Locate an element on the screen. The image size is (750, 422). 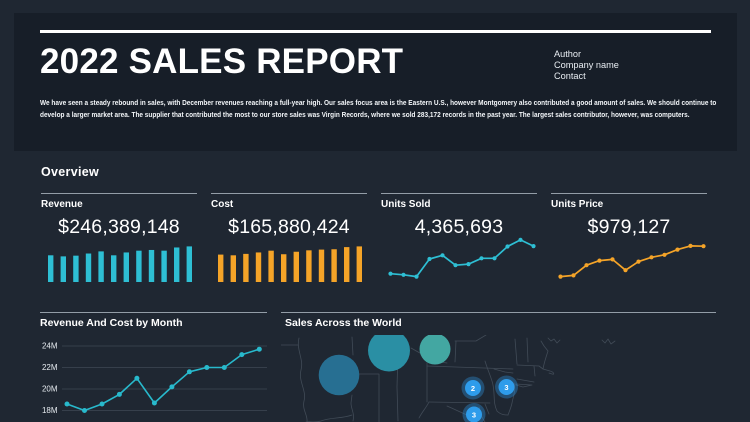
title-rule is located at coordinates (375, 31).